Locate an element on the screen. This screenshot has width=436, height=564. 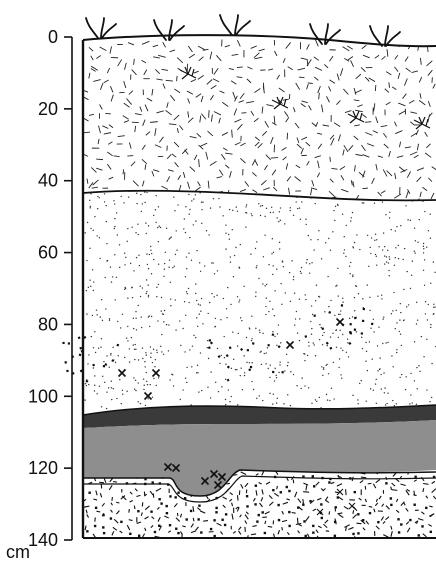
unit-label: cm is located at coordinates (18, 552).